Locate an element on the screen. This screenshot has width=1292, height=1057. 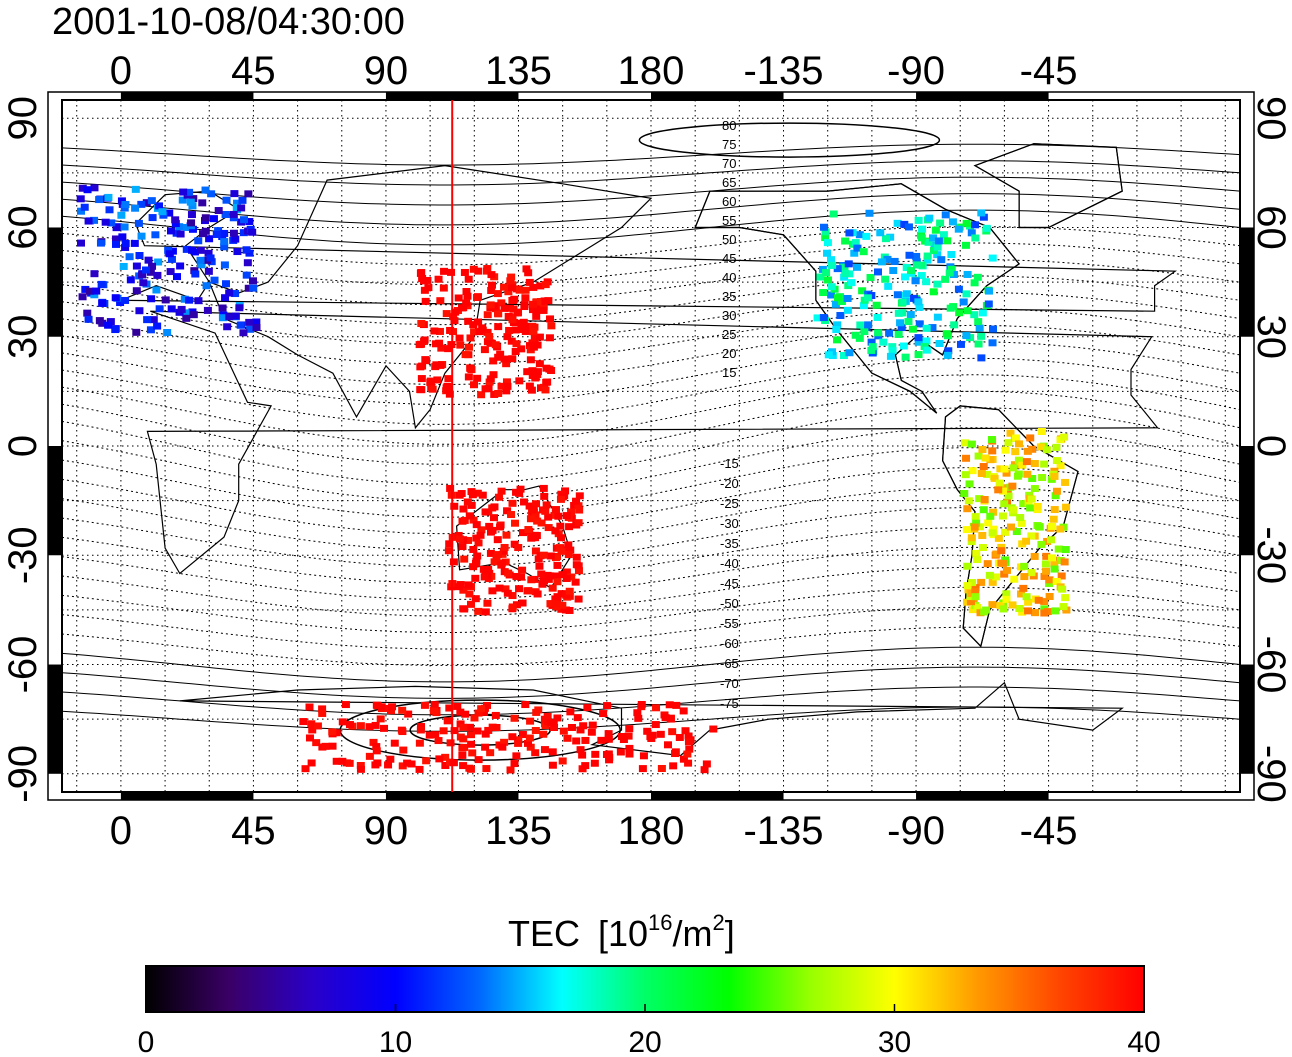
top-lon-ticks: 0 45 90 135 180 -135 -90 -45 is located at coordinates (594, 71).